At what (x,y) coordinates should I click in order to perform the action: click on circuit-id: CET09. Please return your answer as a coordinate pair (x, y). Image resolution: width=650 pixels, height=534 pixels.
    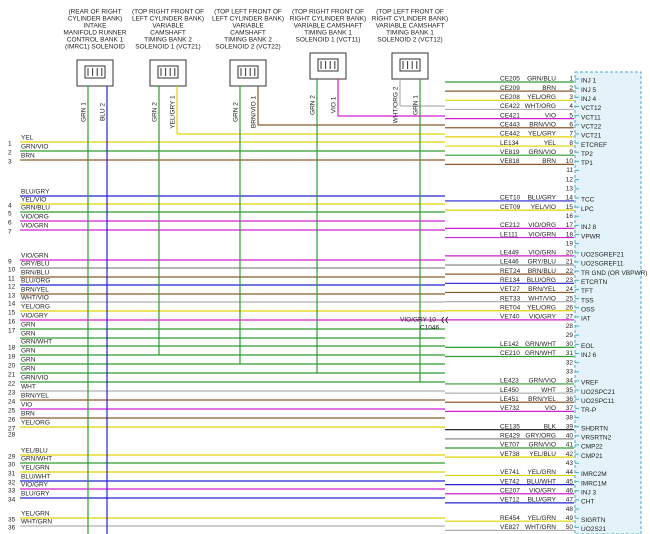
    Looking at the image, I should click on (510, 207).